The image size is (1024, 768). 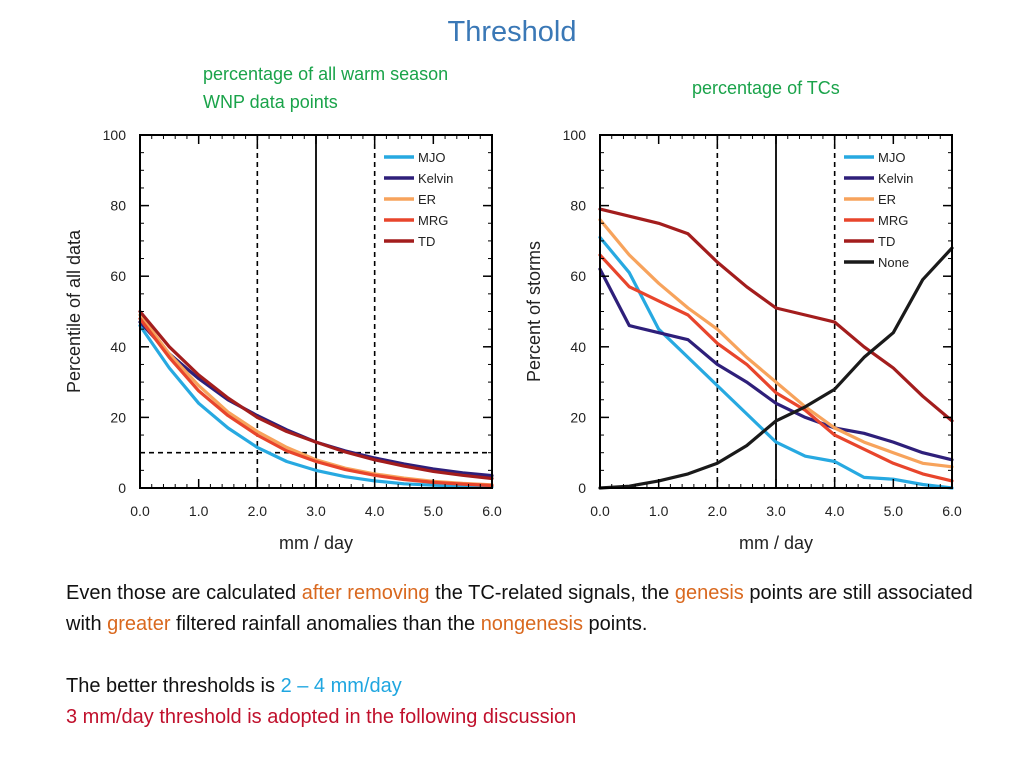 What do you see at coordinates (435, 178) in the screenshot?
I see `chart1-legend-label-kelvin: Kelvin` at bounding box center [435, 178].